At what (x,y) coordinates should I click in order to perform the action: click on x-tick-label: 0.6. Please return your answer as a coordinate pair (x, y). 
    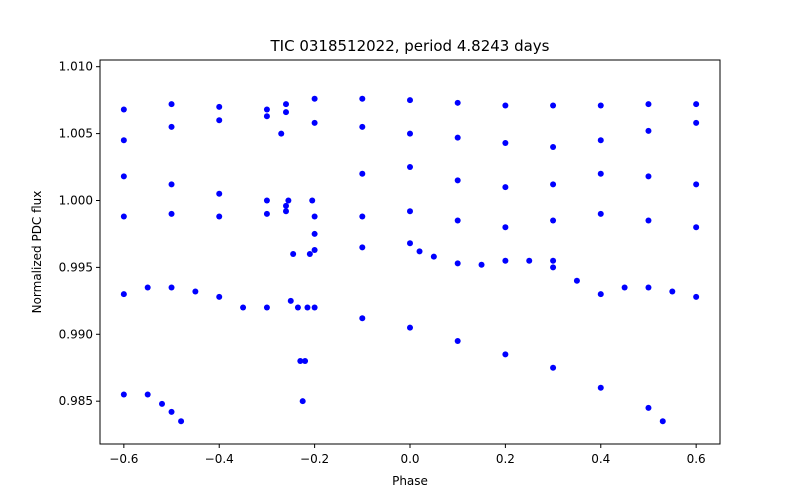
    Looking at the image, I should click on (696, 459).